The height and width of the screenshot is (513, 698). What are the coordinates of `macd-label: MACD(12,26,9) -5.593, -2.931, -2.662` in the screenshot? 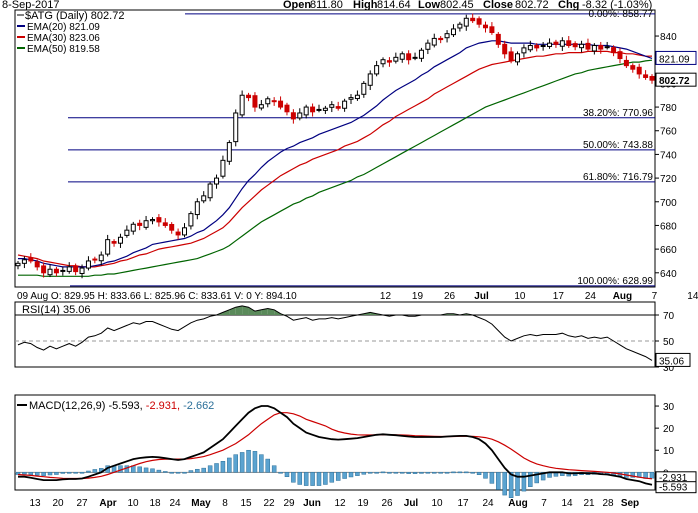 It's located at (121, 406).